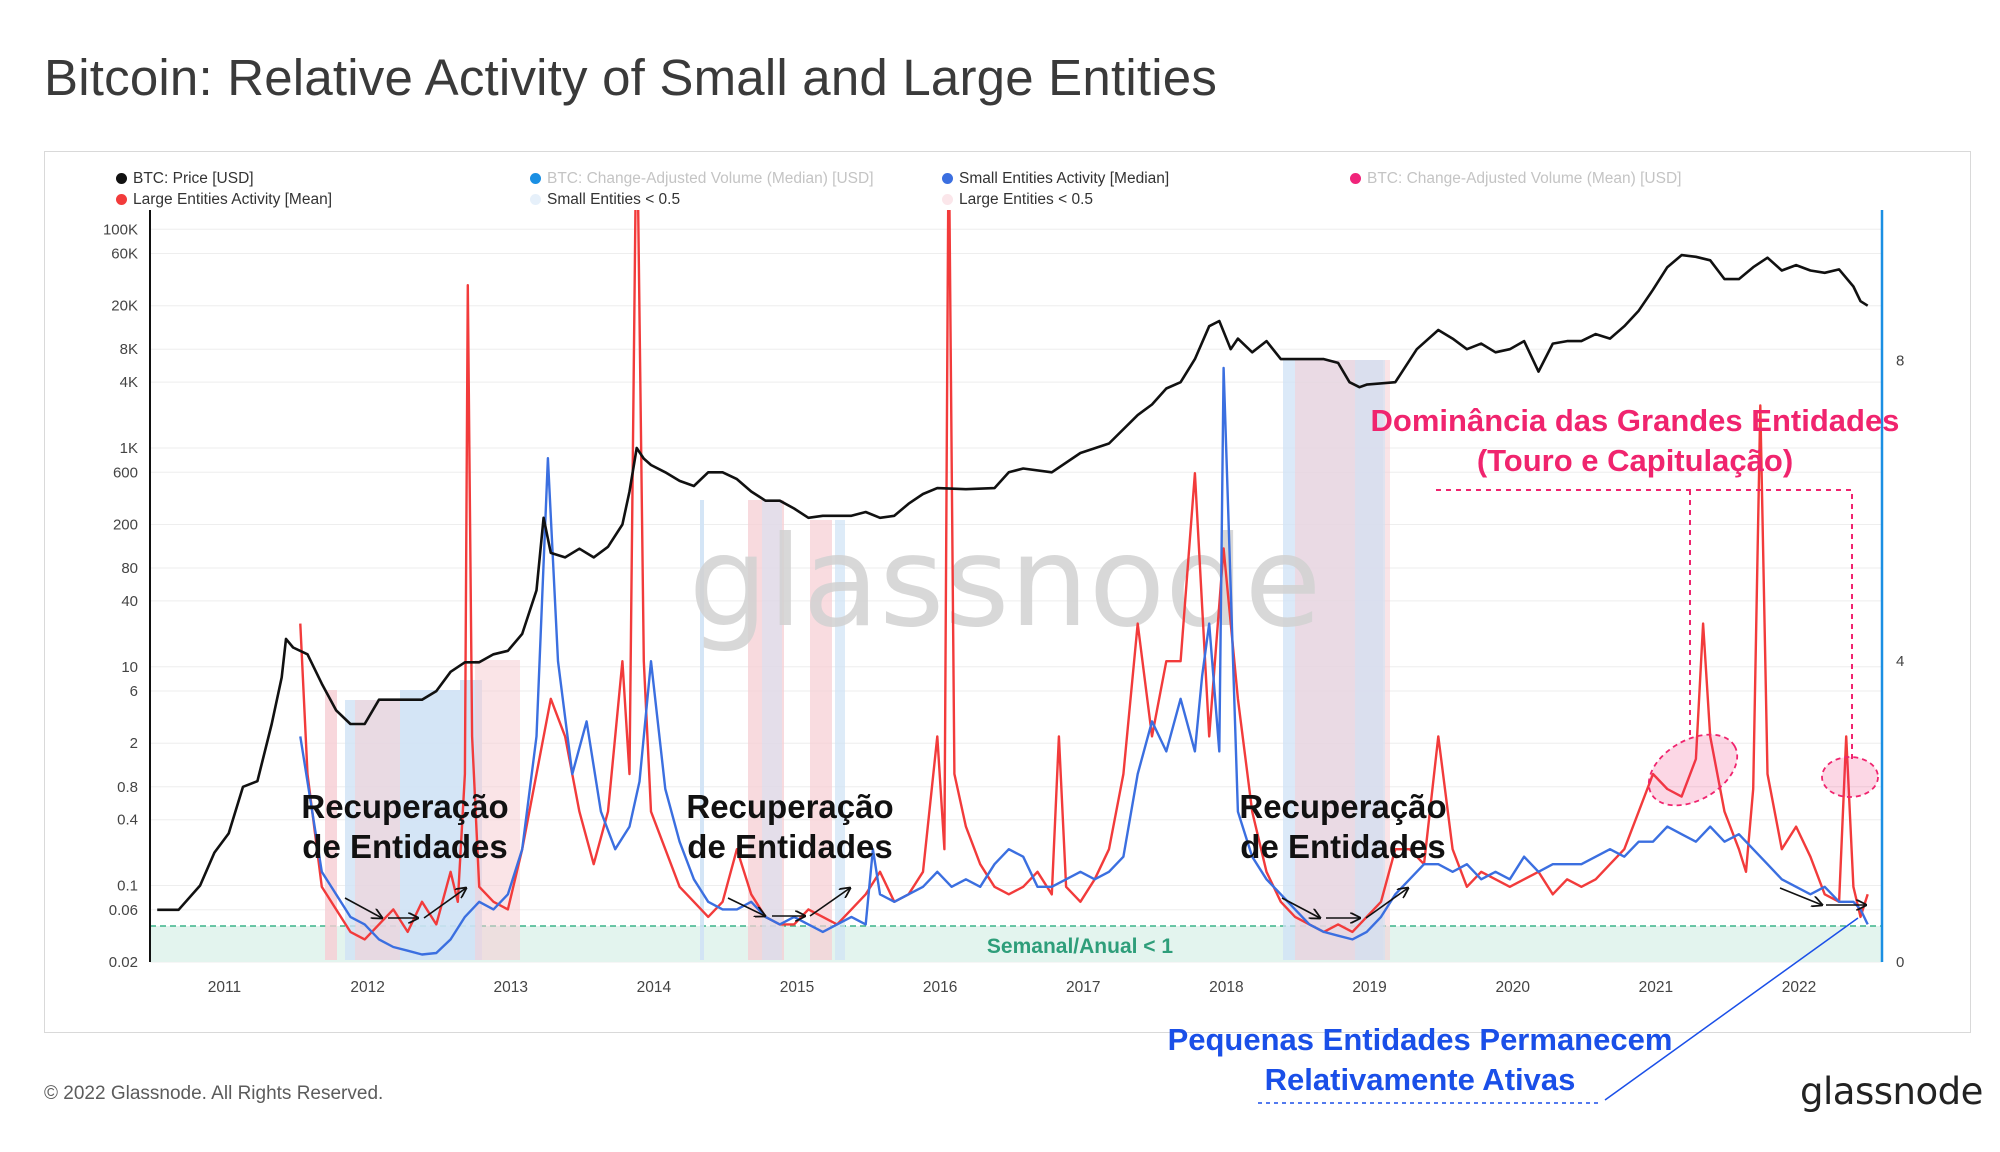  What do you see at coordinates (1064, 178) in the screenshot?
I see `legend-label-small-entities: Small Entities Activity [Median]` at bounding box center [1064, 178].